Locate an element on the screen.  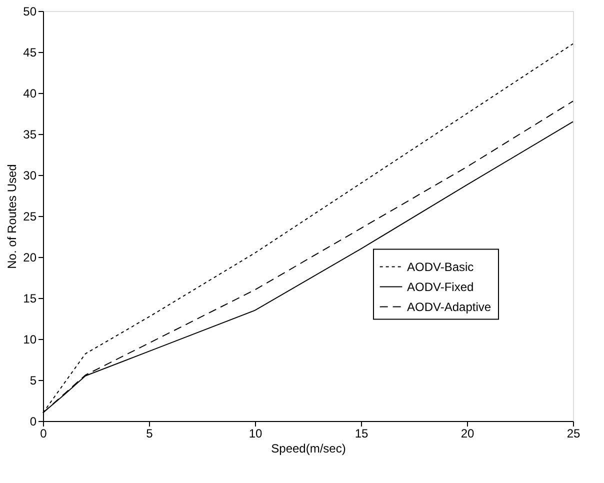
y-tick-label: 45 is located at coordinates (30, 53).